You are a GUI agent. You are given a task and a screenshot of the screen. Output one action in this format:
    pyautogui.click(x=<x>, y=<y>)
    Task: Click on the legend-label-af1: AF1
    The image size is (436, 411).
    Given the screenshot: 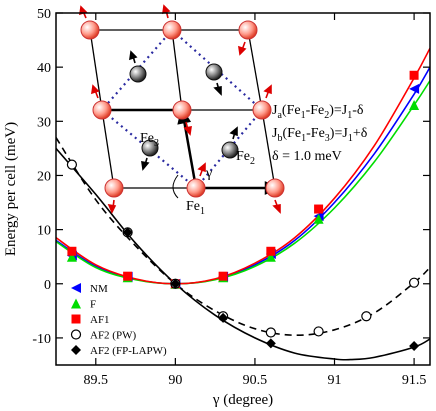 What is the action you would take?
    pyautogui.click(x=100, y=320)
    